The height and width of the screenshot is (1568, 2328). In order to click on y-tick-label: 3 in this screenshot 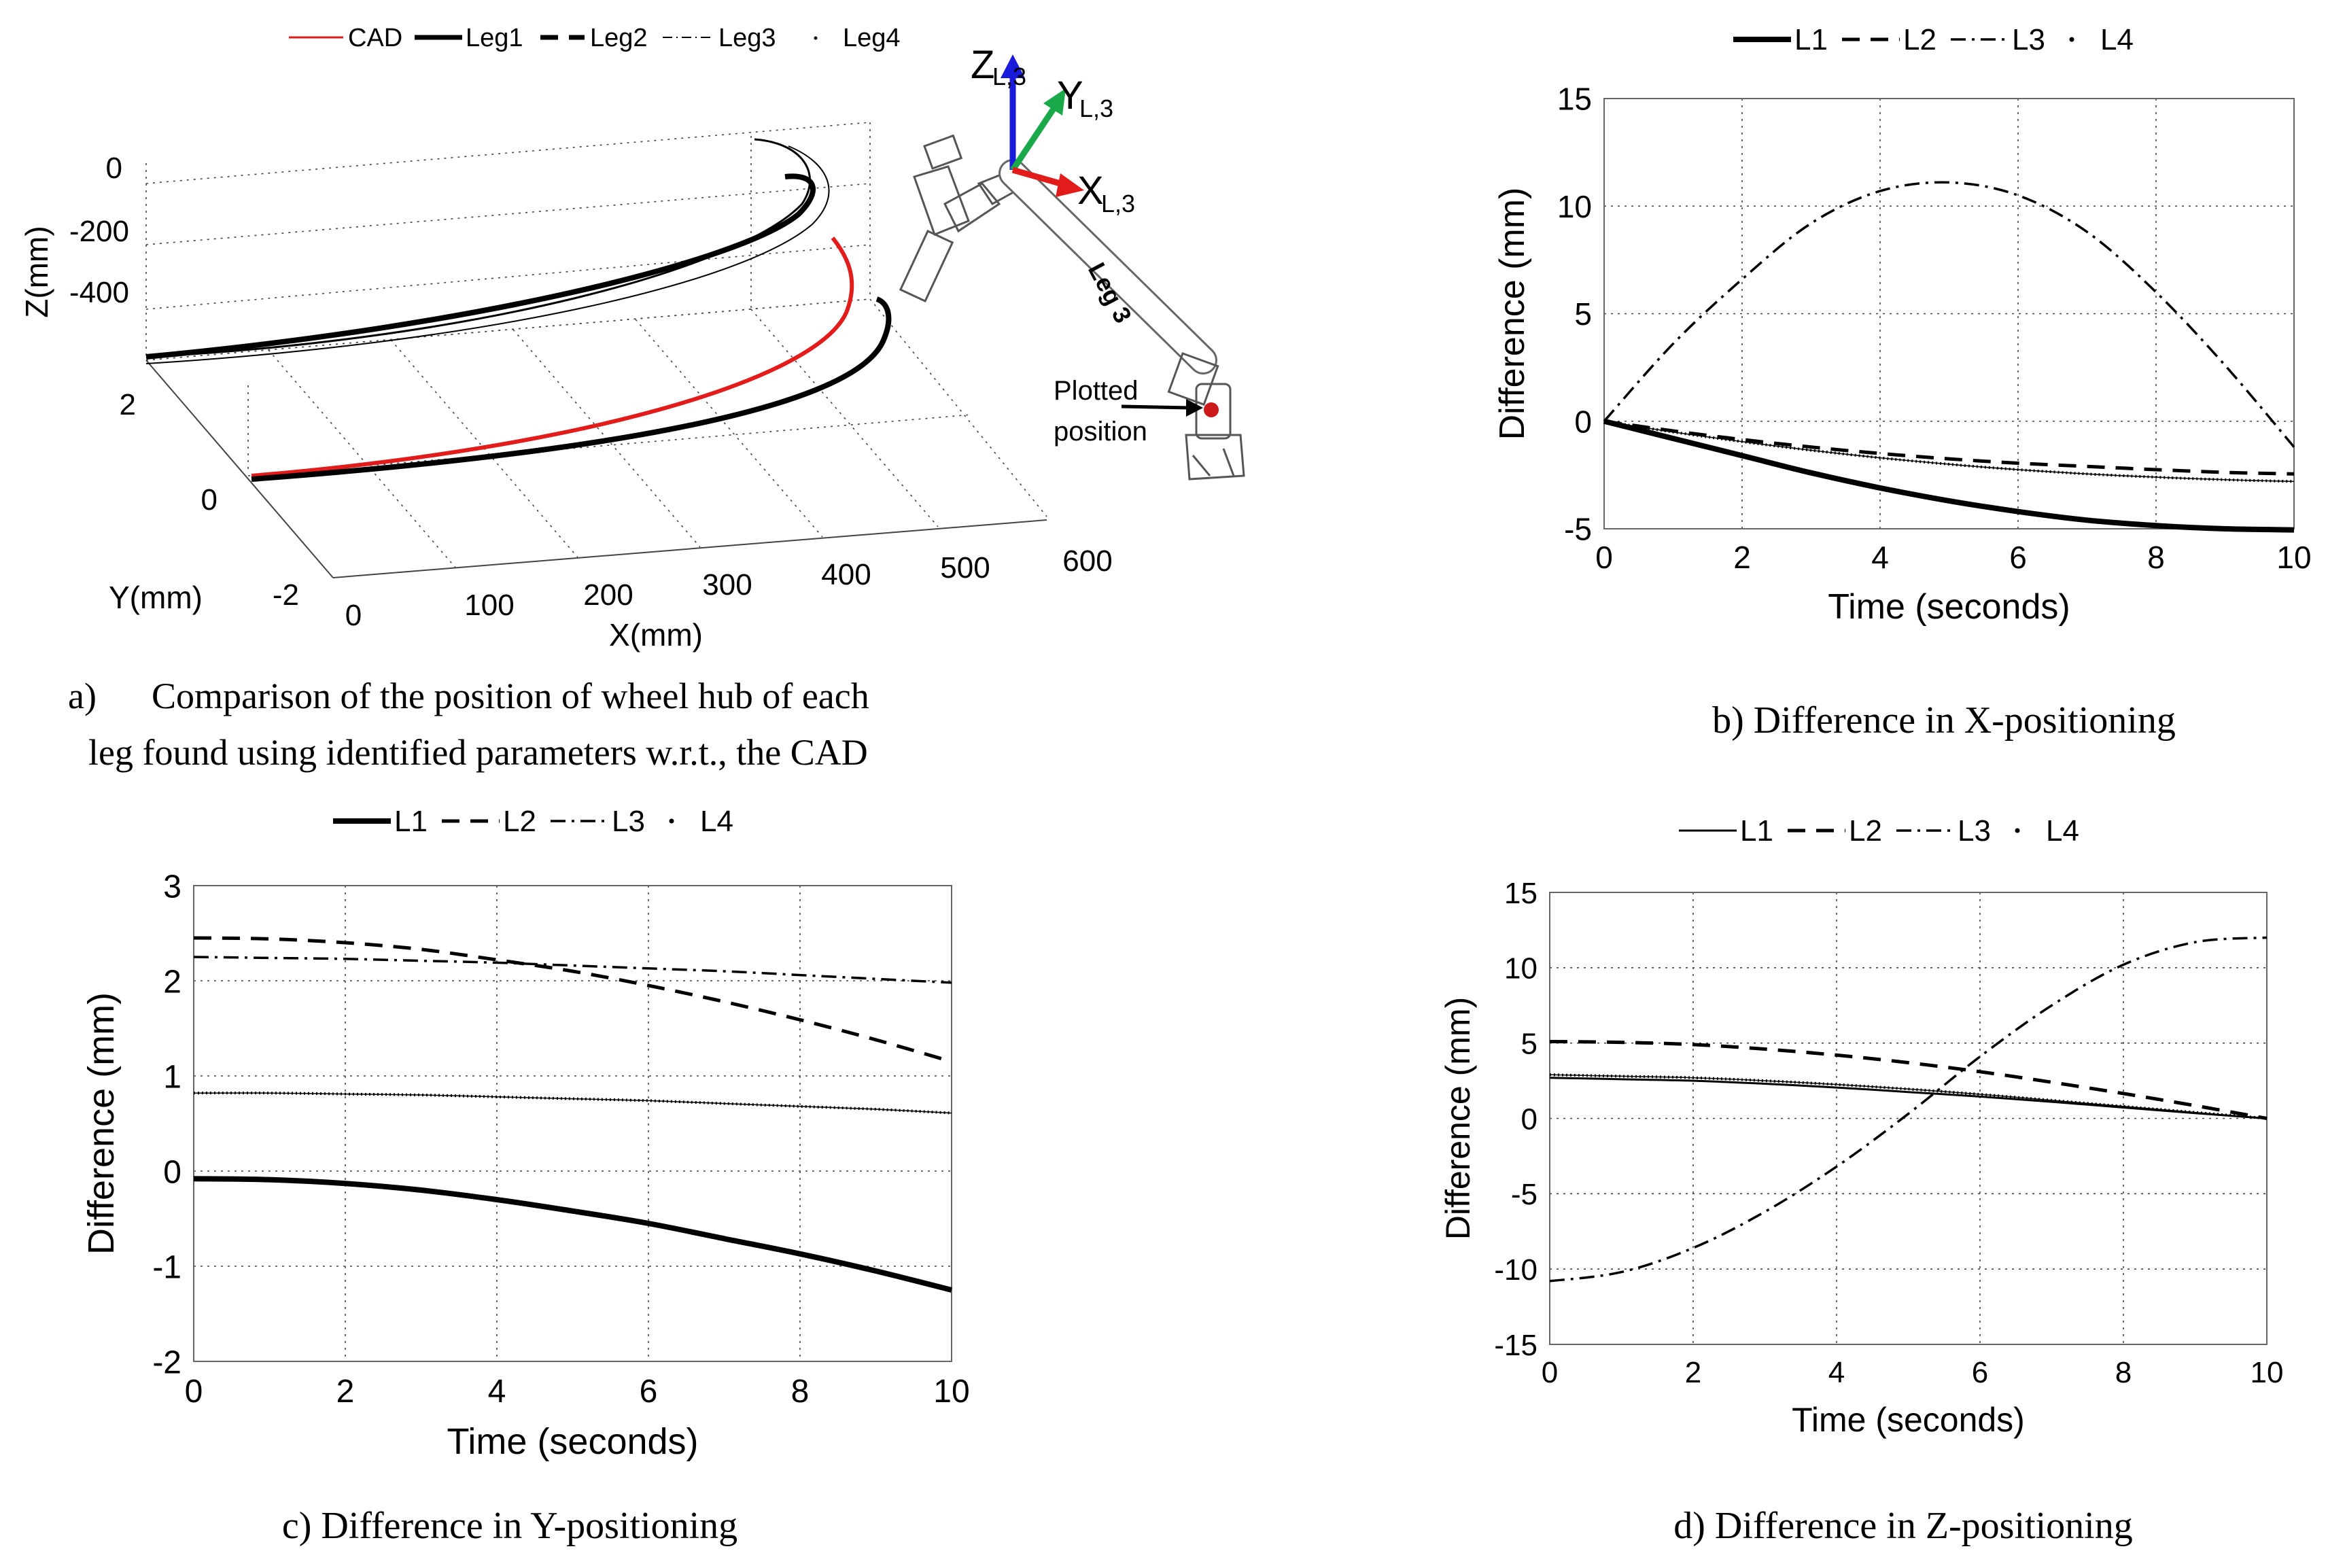, I will do `click(172, 887)`.